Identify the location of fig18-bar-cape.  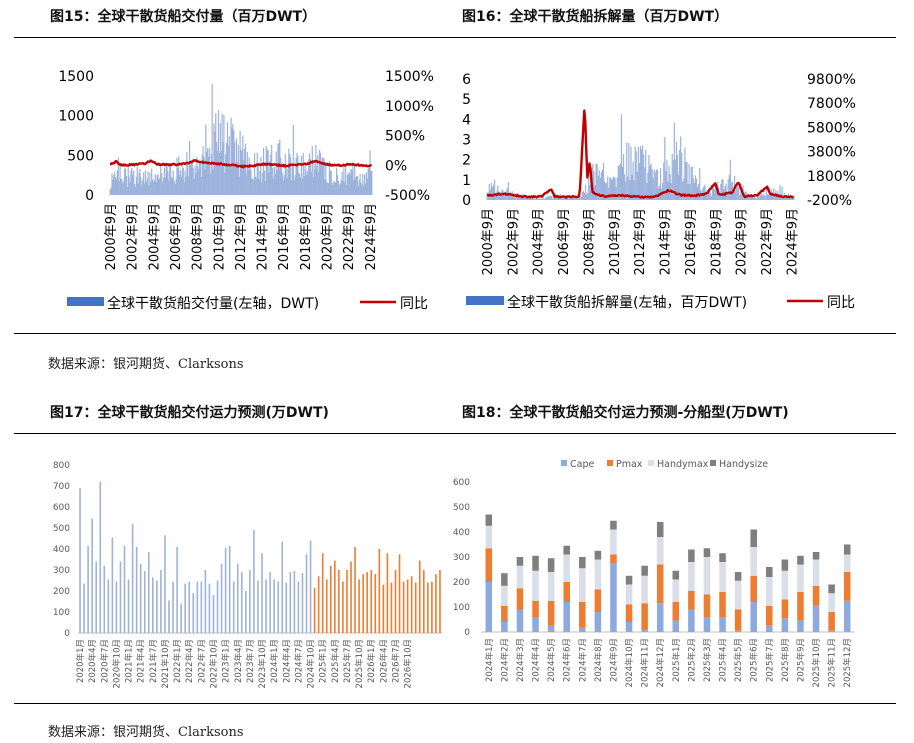
(831, 631).